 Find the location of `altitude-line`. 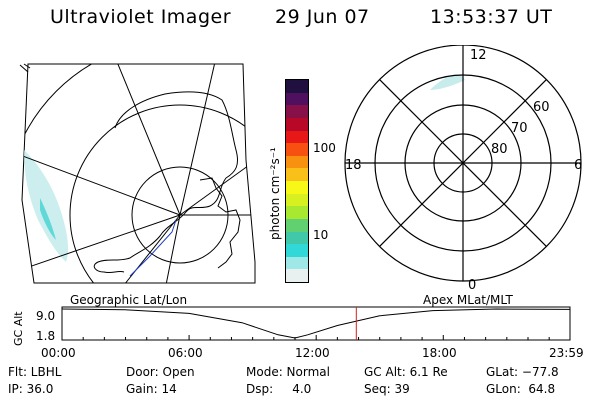

altitude-line is located at coordinates (315, 323).